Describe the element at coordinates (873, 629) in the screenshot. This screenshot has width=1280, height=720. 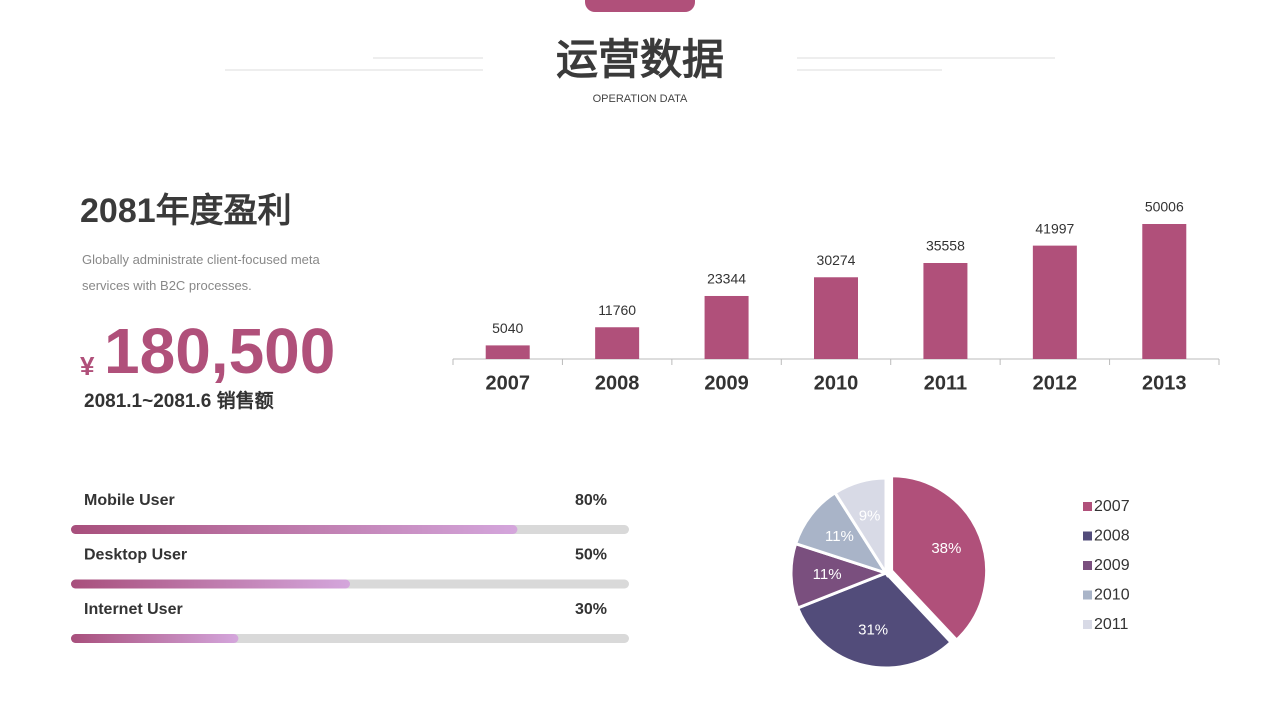
I see `pie-label: 31%` at that location.